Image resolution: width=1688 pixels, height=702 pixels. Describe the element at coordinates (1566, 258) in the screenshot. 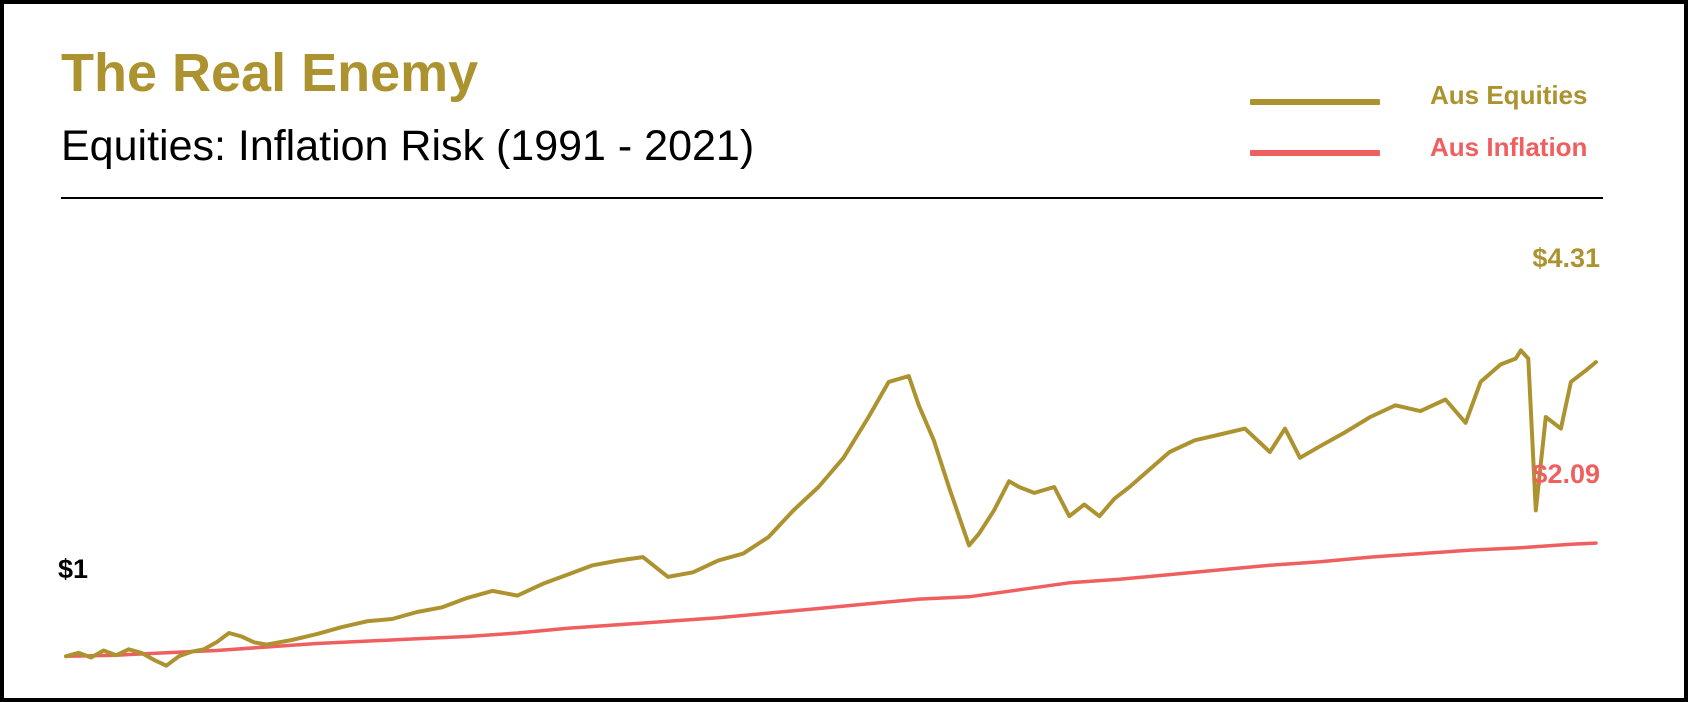

I see `equities-end-value-label: $4.31` at that location.